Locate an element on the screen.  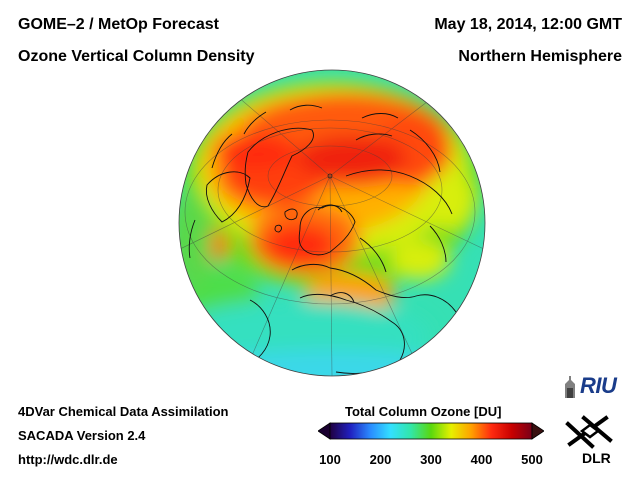
assimilation-label: 4DVar Chemical Data Assimilation is located at coordinates (123, 411).